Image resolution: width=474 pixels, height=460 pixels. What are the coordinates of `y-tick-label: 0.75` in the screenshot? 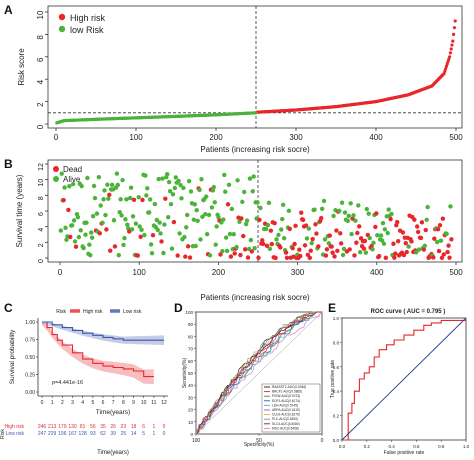 It's located at (30, 341).